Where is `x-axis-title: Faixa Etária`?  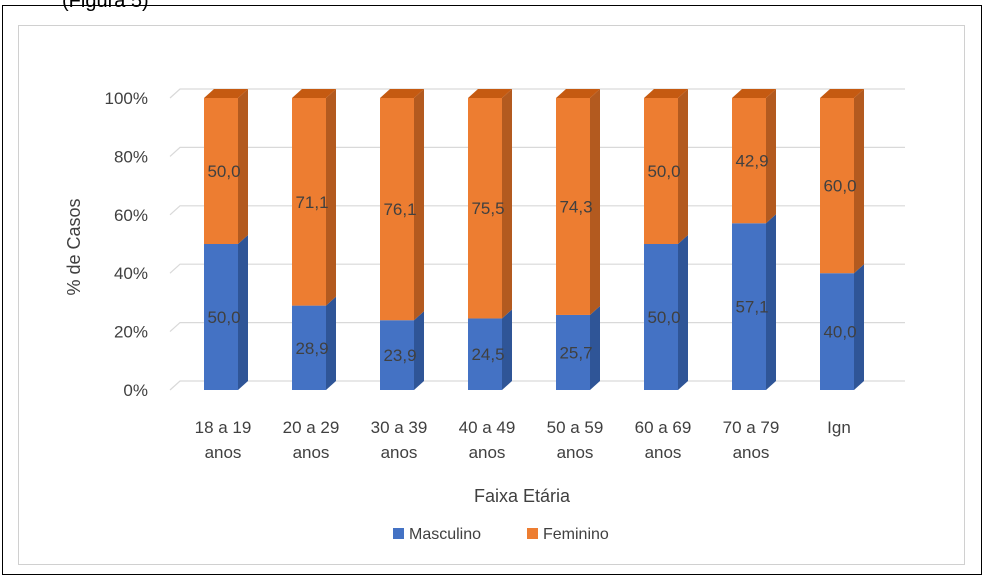
x-axis-title: Faixa Etária is located at coordinates (522, 496).